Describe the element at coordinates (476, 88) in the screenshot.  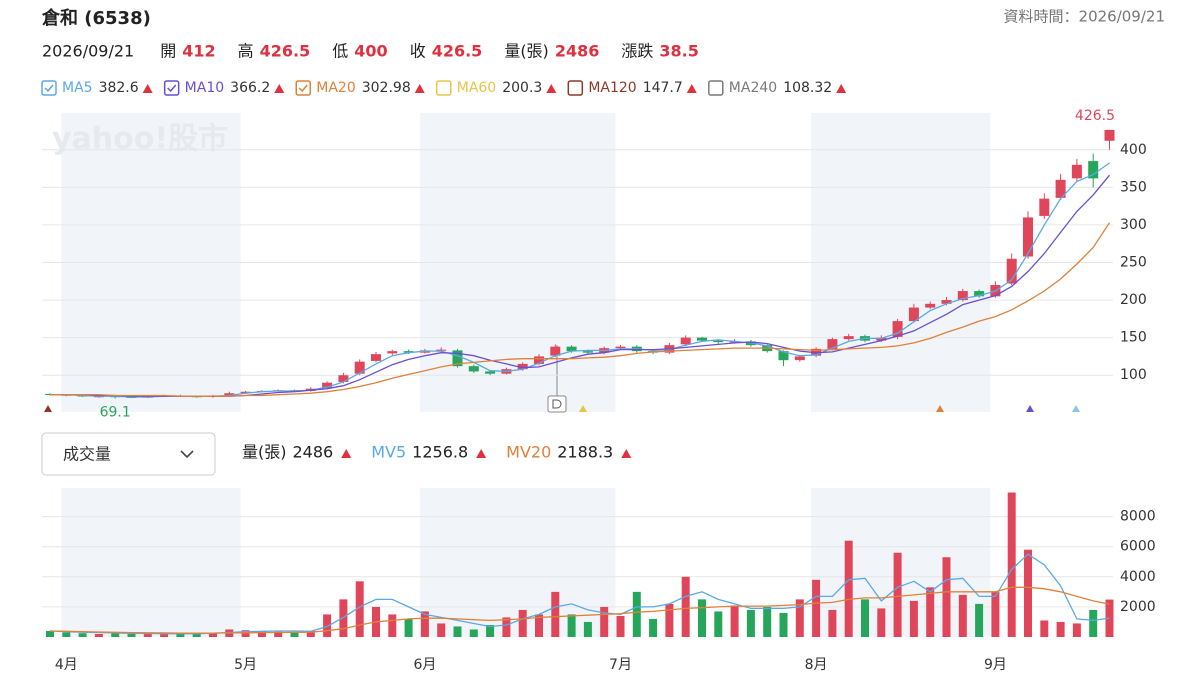
I see `label: MA60` at that location.